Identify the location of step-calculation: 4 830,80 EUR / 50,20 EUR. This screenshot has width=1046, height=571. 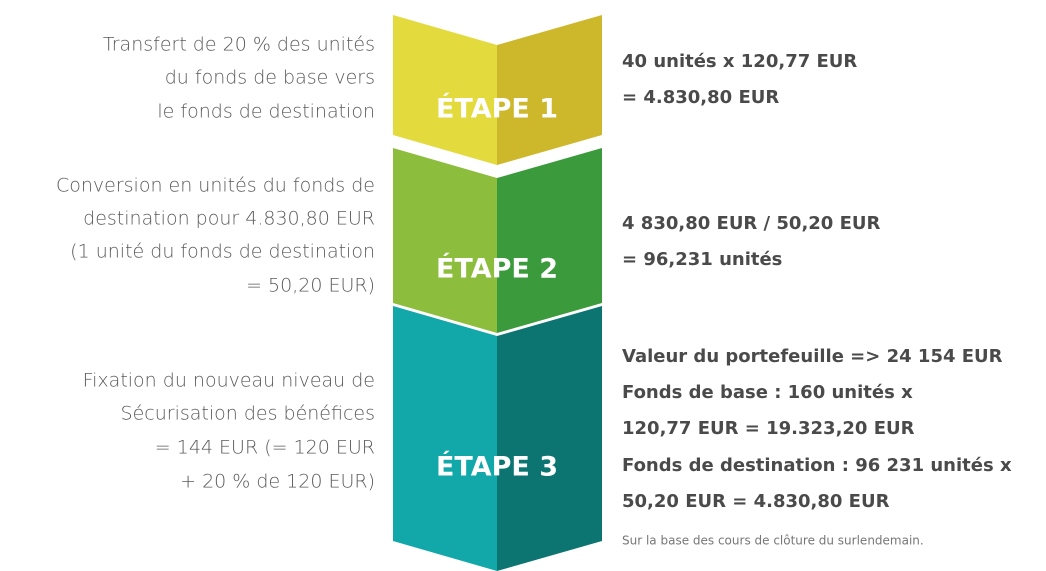
(751, 223).